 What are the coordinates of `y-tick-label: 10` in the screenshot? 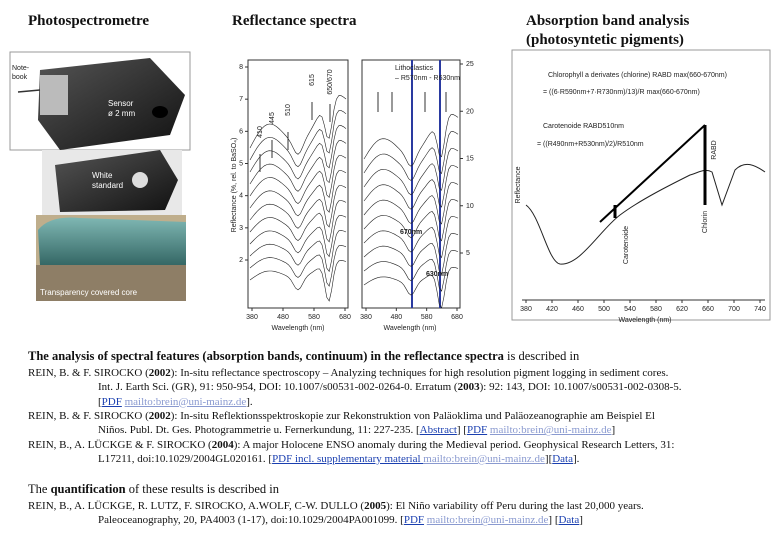 It's located at (470, 206).